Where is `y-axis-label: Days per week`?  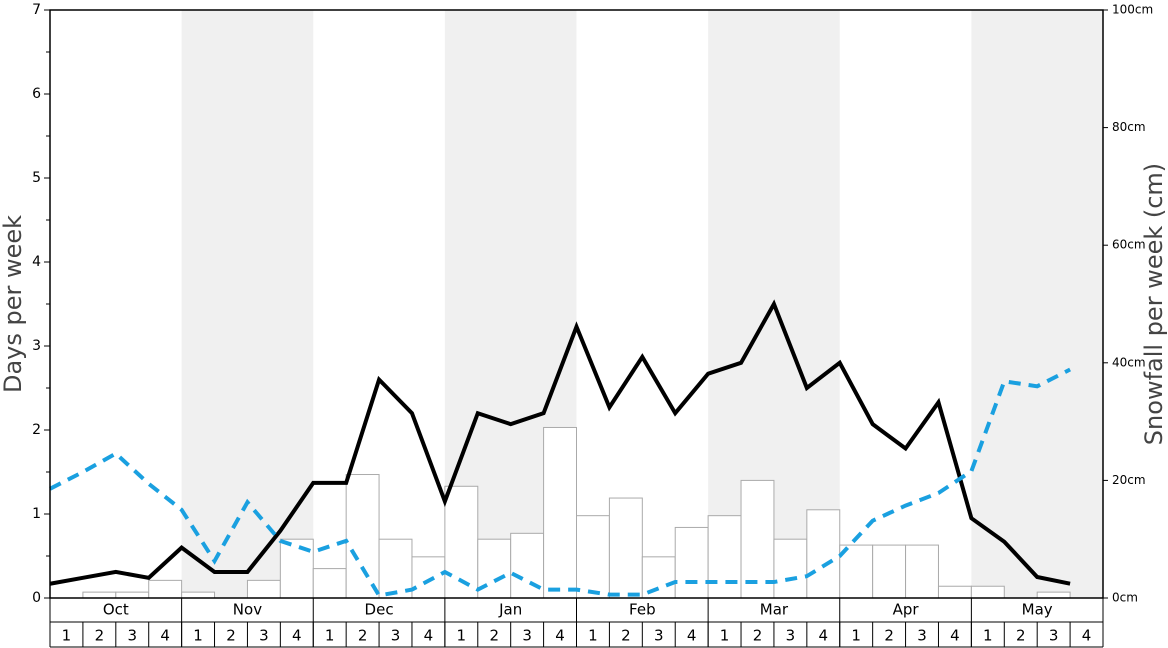
y-axis-label: Days per week is located at coordinates (13, 304).